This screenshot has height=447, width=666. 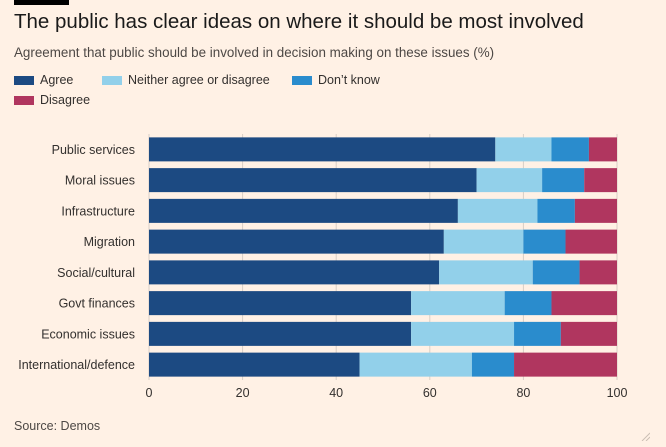 I want to click on category-label: Infrastructure, so click(x=98, y=211).